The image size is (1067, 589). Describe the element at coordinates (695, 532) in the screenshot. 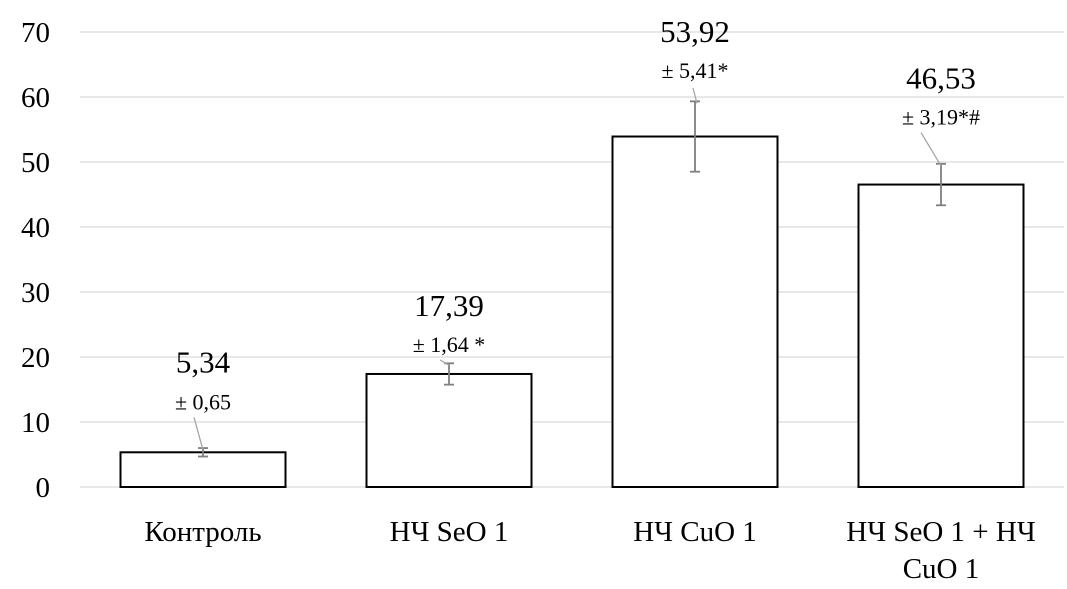

I see `x-category-label: НЧ CuO 1` at that location.